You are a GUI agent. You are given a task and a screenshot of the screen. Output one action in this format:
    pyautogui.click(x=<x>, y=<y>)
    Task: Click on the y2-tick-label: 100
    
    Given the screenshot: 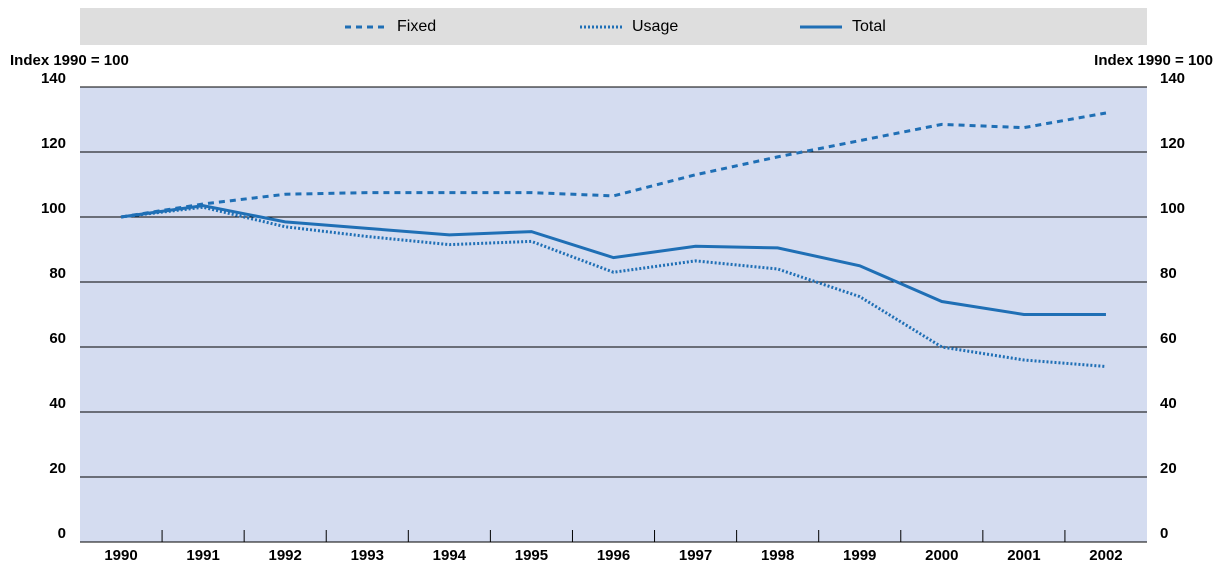 What is the action you would take?
    pyautogui.click(x=1172, y=208)
    